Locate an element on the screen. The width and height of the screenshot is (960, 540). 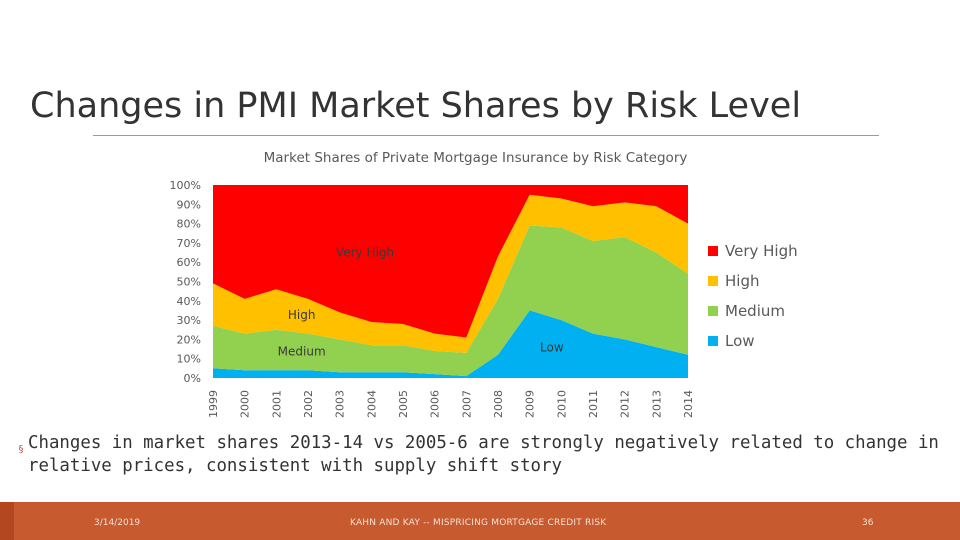
footer-accent is located at coordinates (7, 521).